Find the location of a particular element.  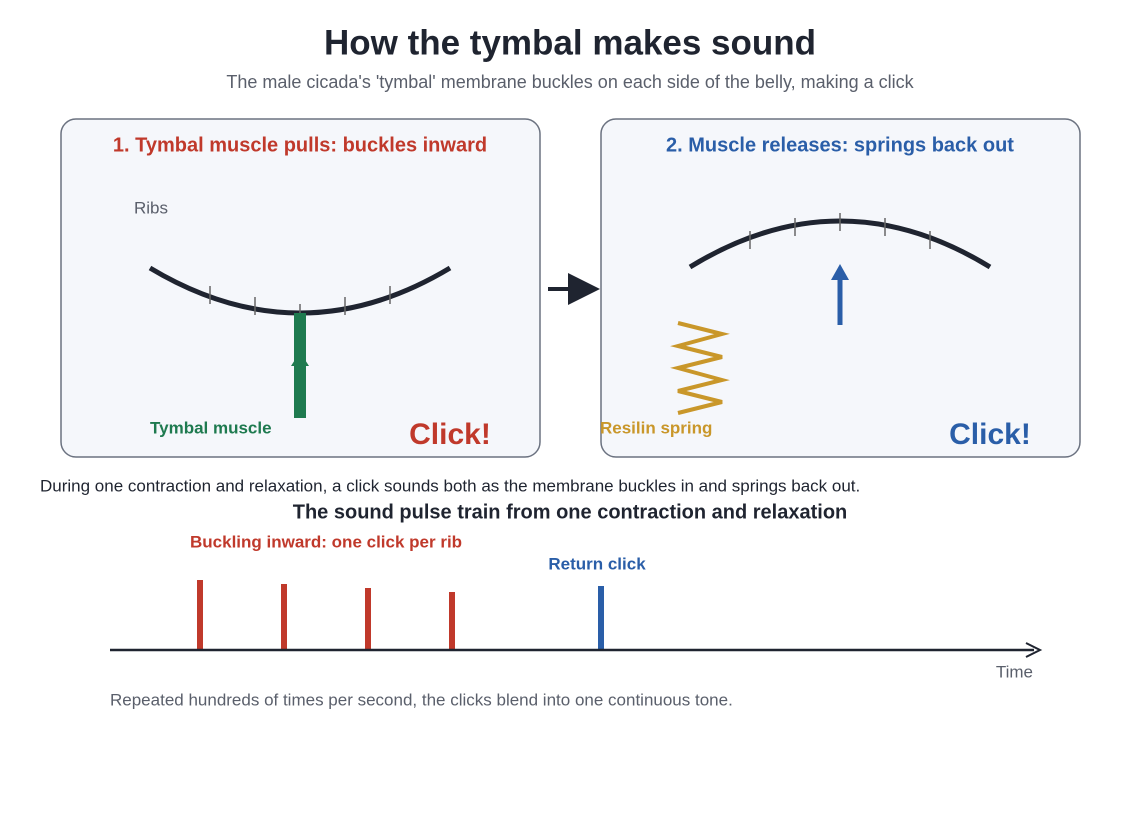

ribs-label: Ribs is located at coordinates (151, 207).